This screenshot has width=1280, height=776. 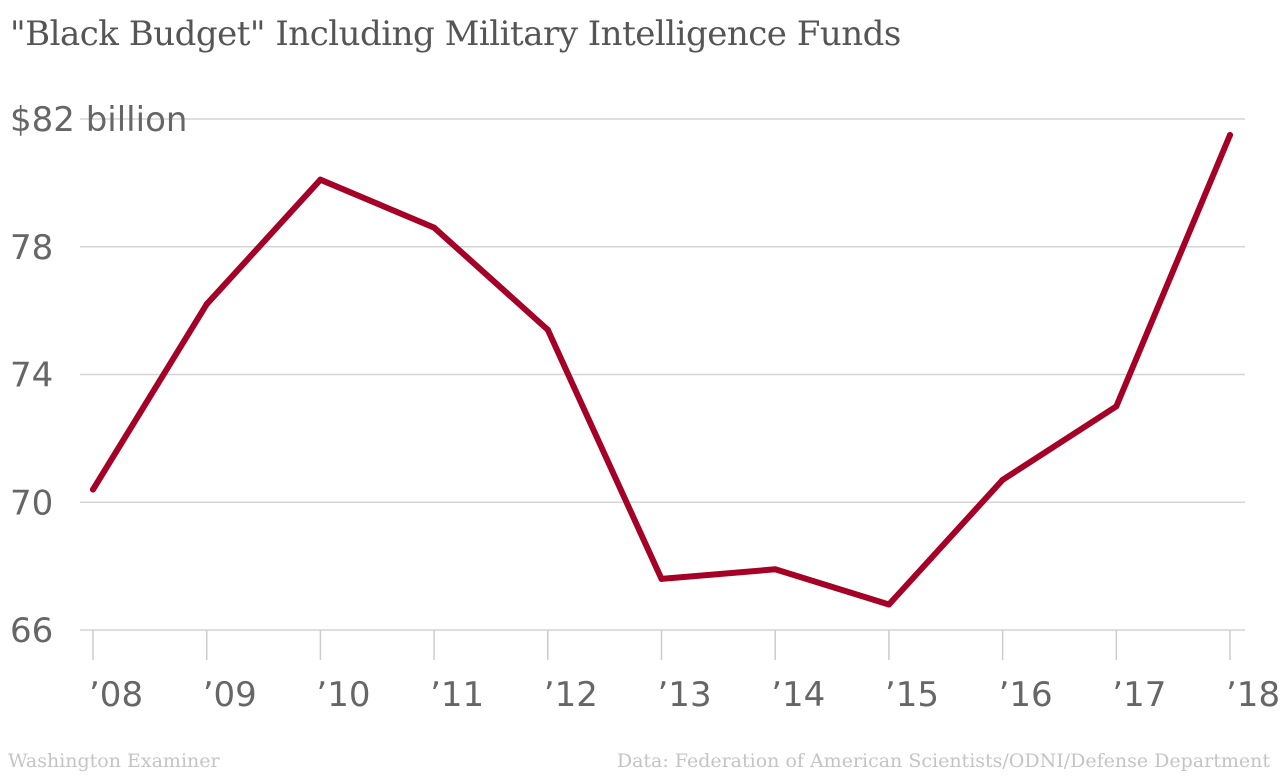 What do you see at coordinates (661, 645) in the screenshot?
I see `x-axis-ticks` at bounding box center [661, 645].